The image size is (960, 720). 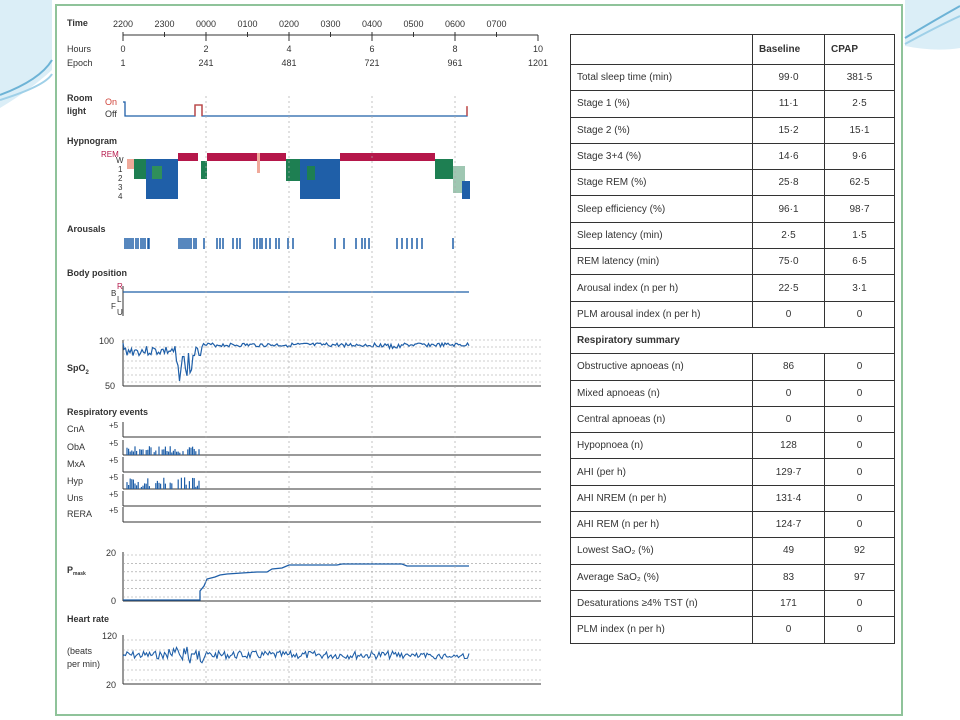 I want to click on baseline-value: 49, so click(x=788, y=551).